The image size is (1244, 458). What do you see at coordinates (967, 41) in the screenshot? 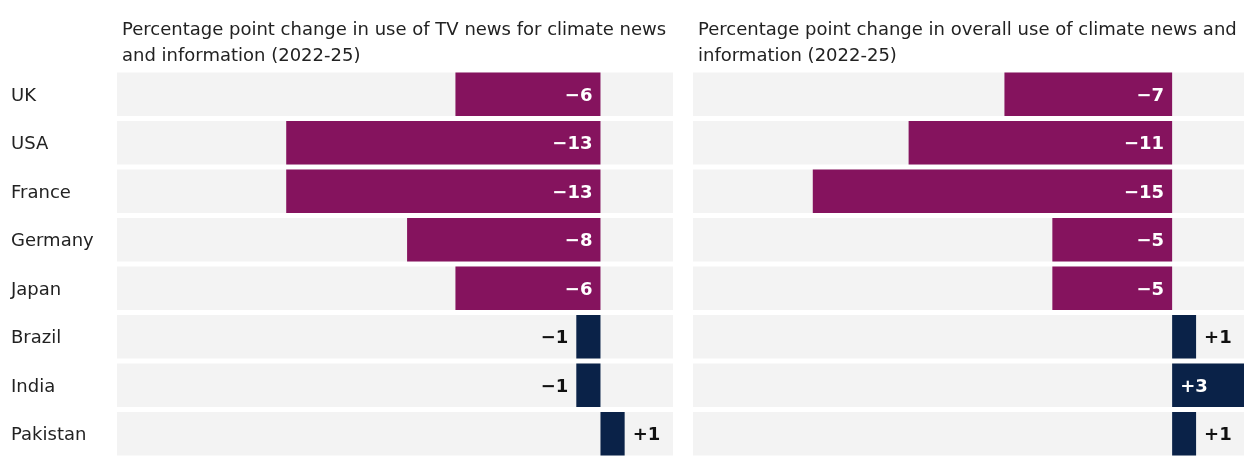
I see `chart-title: Percentage point change in overall use of climate news and information (2022-25)` at bounding box center [967, 41].